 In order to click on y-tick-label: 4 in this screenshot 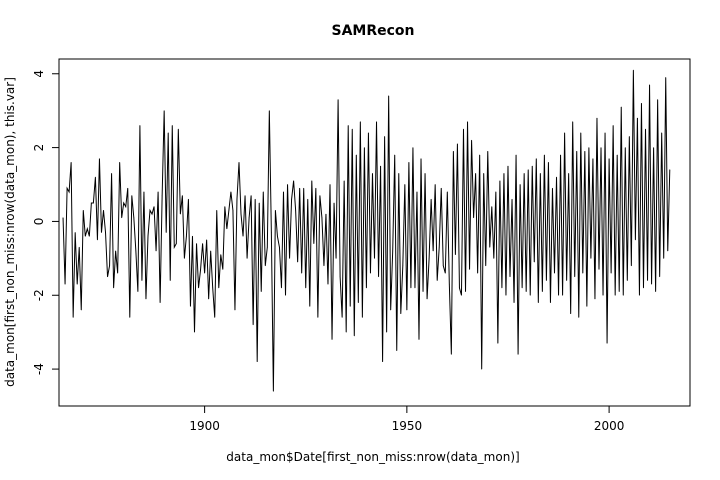, I will do `click(39, 74)`.